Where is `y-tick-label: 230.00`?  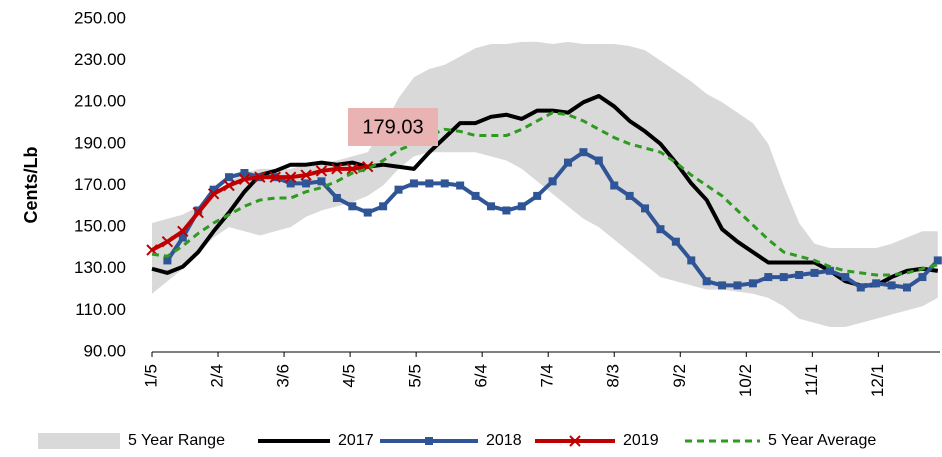 y-tick-label: 230.00 is located at coordinates (100, 59).